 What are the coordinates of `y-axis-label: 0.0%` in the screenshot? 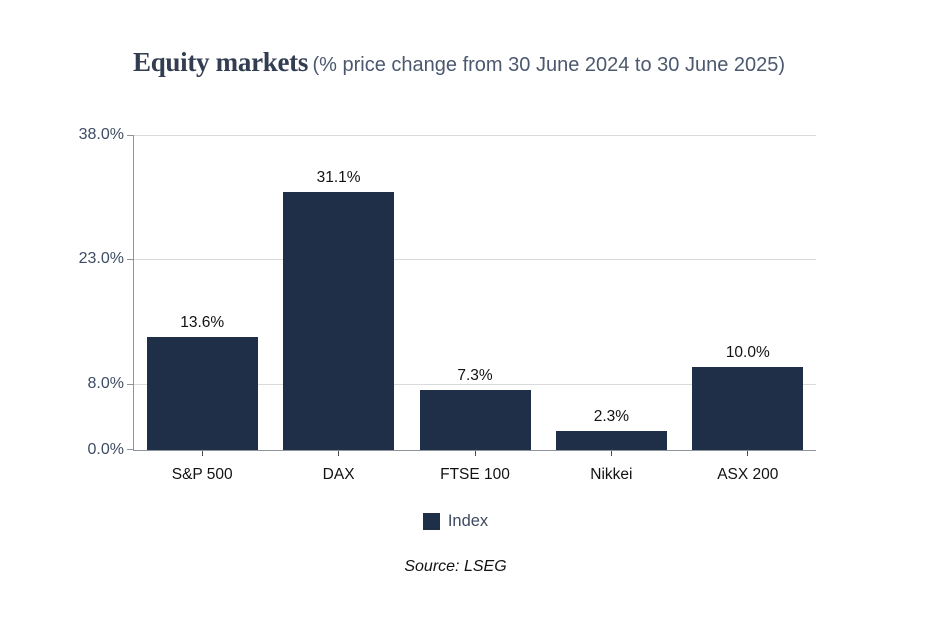 It's located at (105, 449).